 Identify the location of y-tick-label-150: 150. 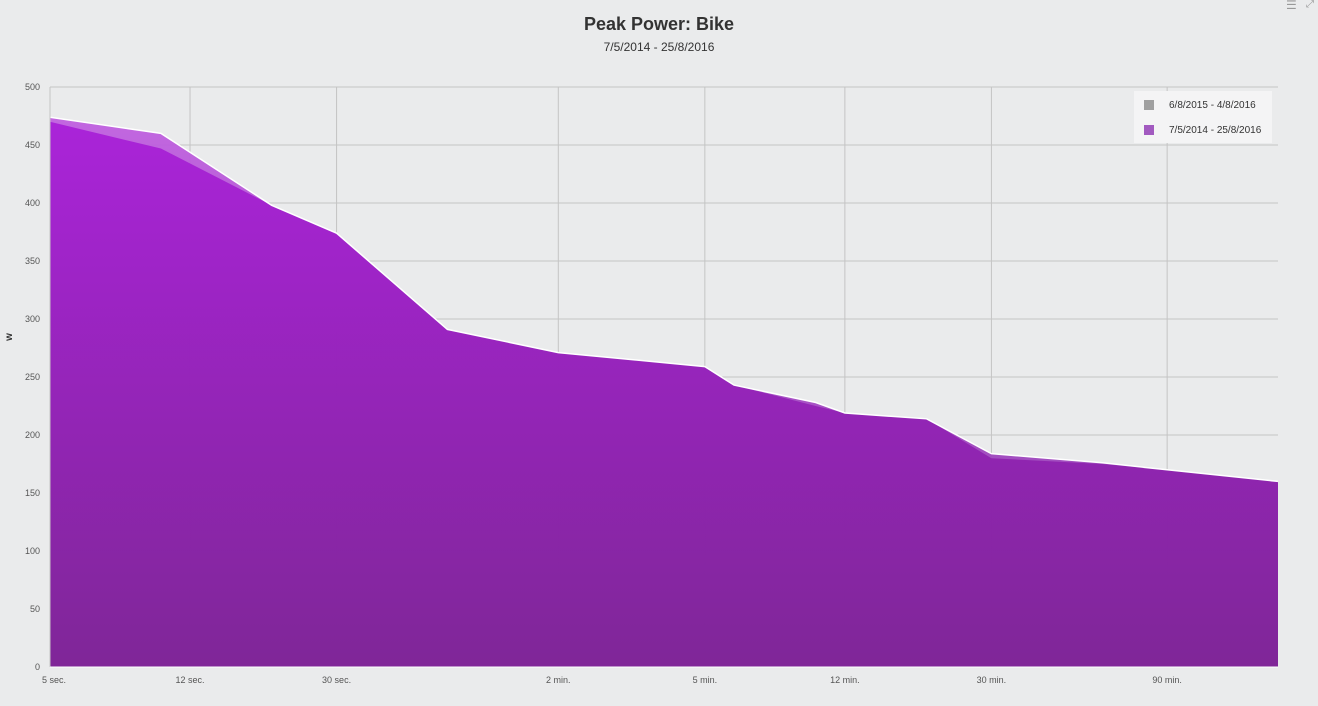
(32, 493).